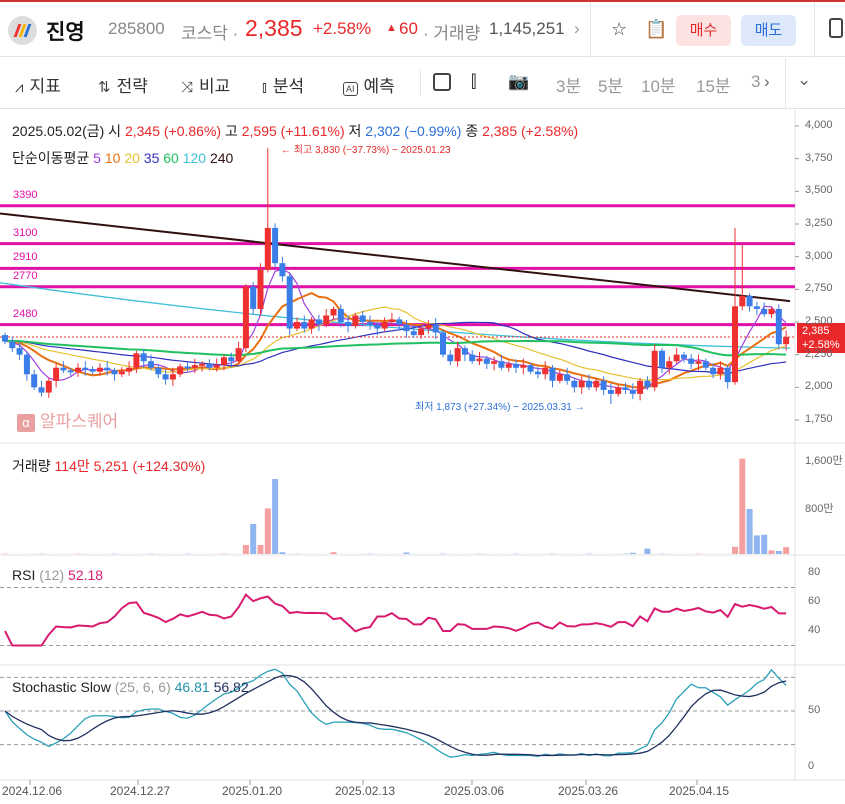 The height and width of the screenshot is (804, 845). I want to click on watermark-text: 알파스퀘어, so click(79, 421).